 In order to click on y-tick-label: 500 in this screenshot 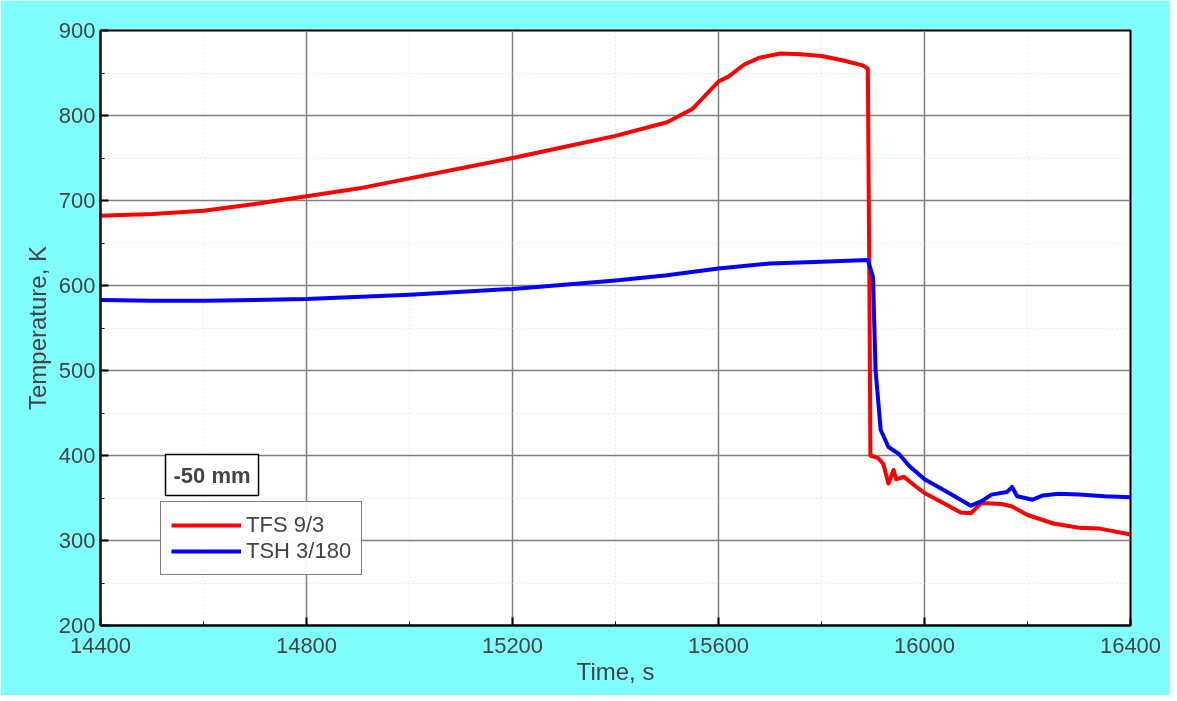, I will do `click(77, 370)`.